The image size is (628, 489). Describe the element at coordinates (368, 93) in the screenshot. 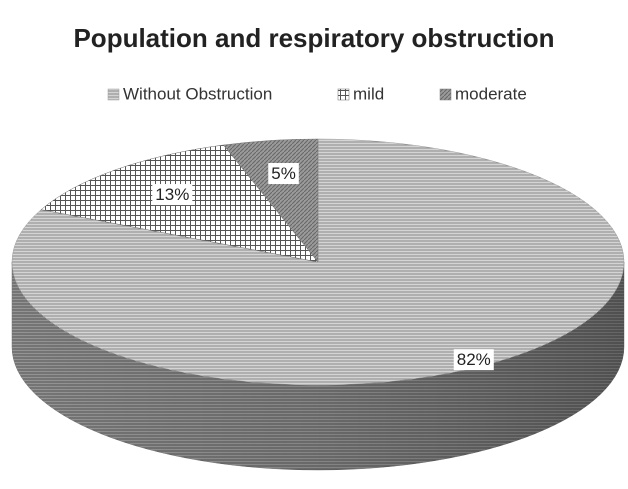

I see `legend-label: mild` at that location.